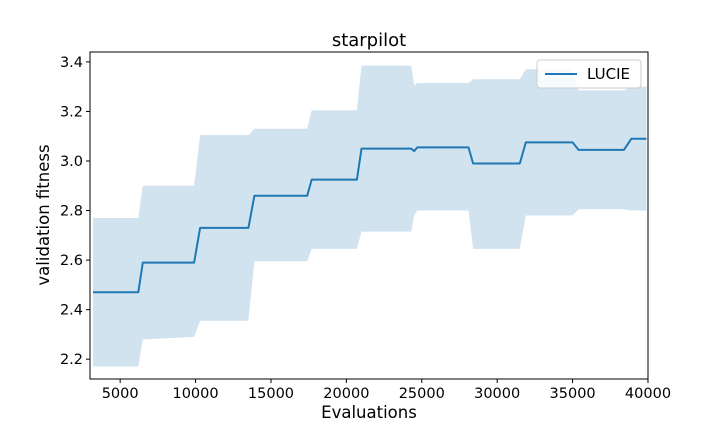 The image size is (720, 432). I want to click on x-tick-label: 35000, so click(573, 394).